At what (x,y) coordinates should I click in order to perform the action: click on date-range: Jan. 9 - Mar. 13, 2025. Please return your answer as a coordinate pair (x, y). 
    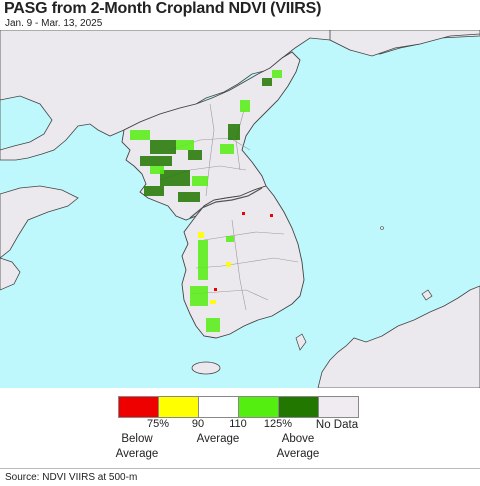
    Looking at the image, I should click on (53, 23).